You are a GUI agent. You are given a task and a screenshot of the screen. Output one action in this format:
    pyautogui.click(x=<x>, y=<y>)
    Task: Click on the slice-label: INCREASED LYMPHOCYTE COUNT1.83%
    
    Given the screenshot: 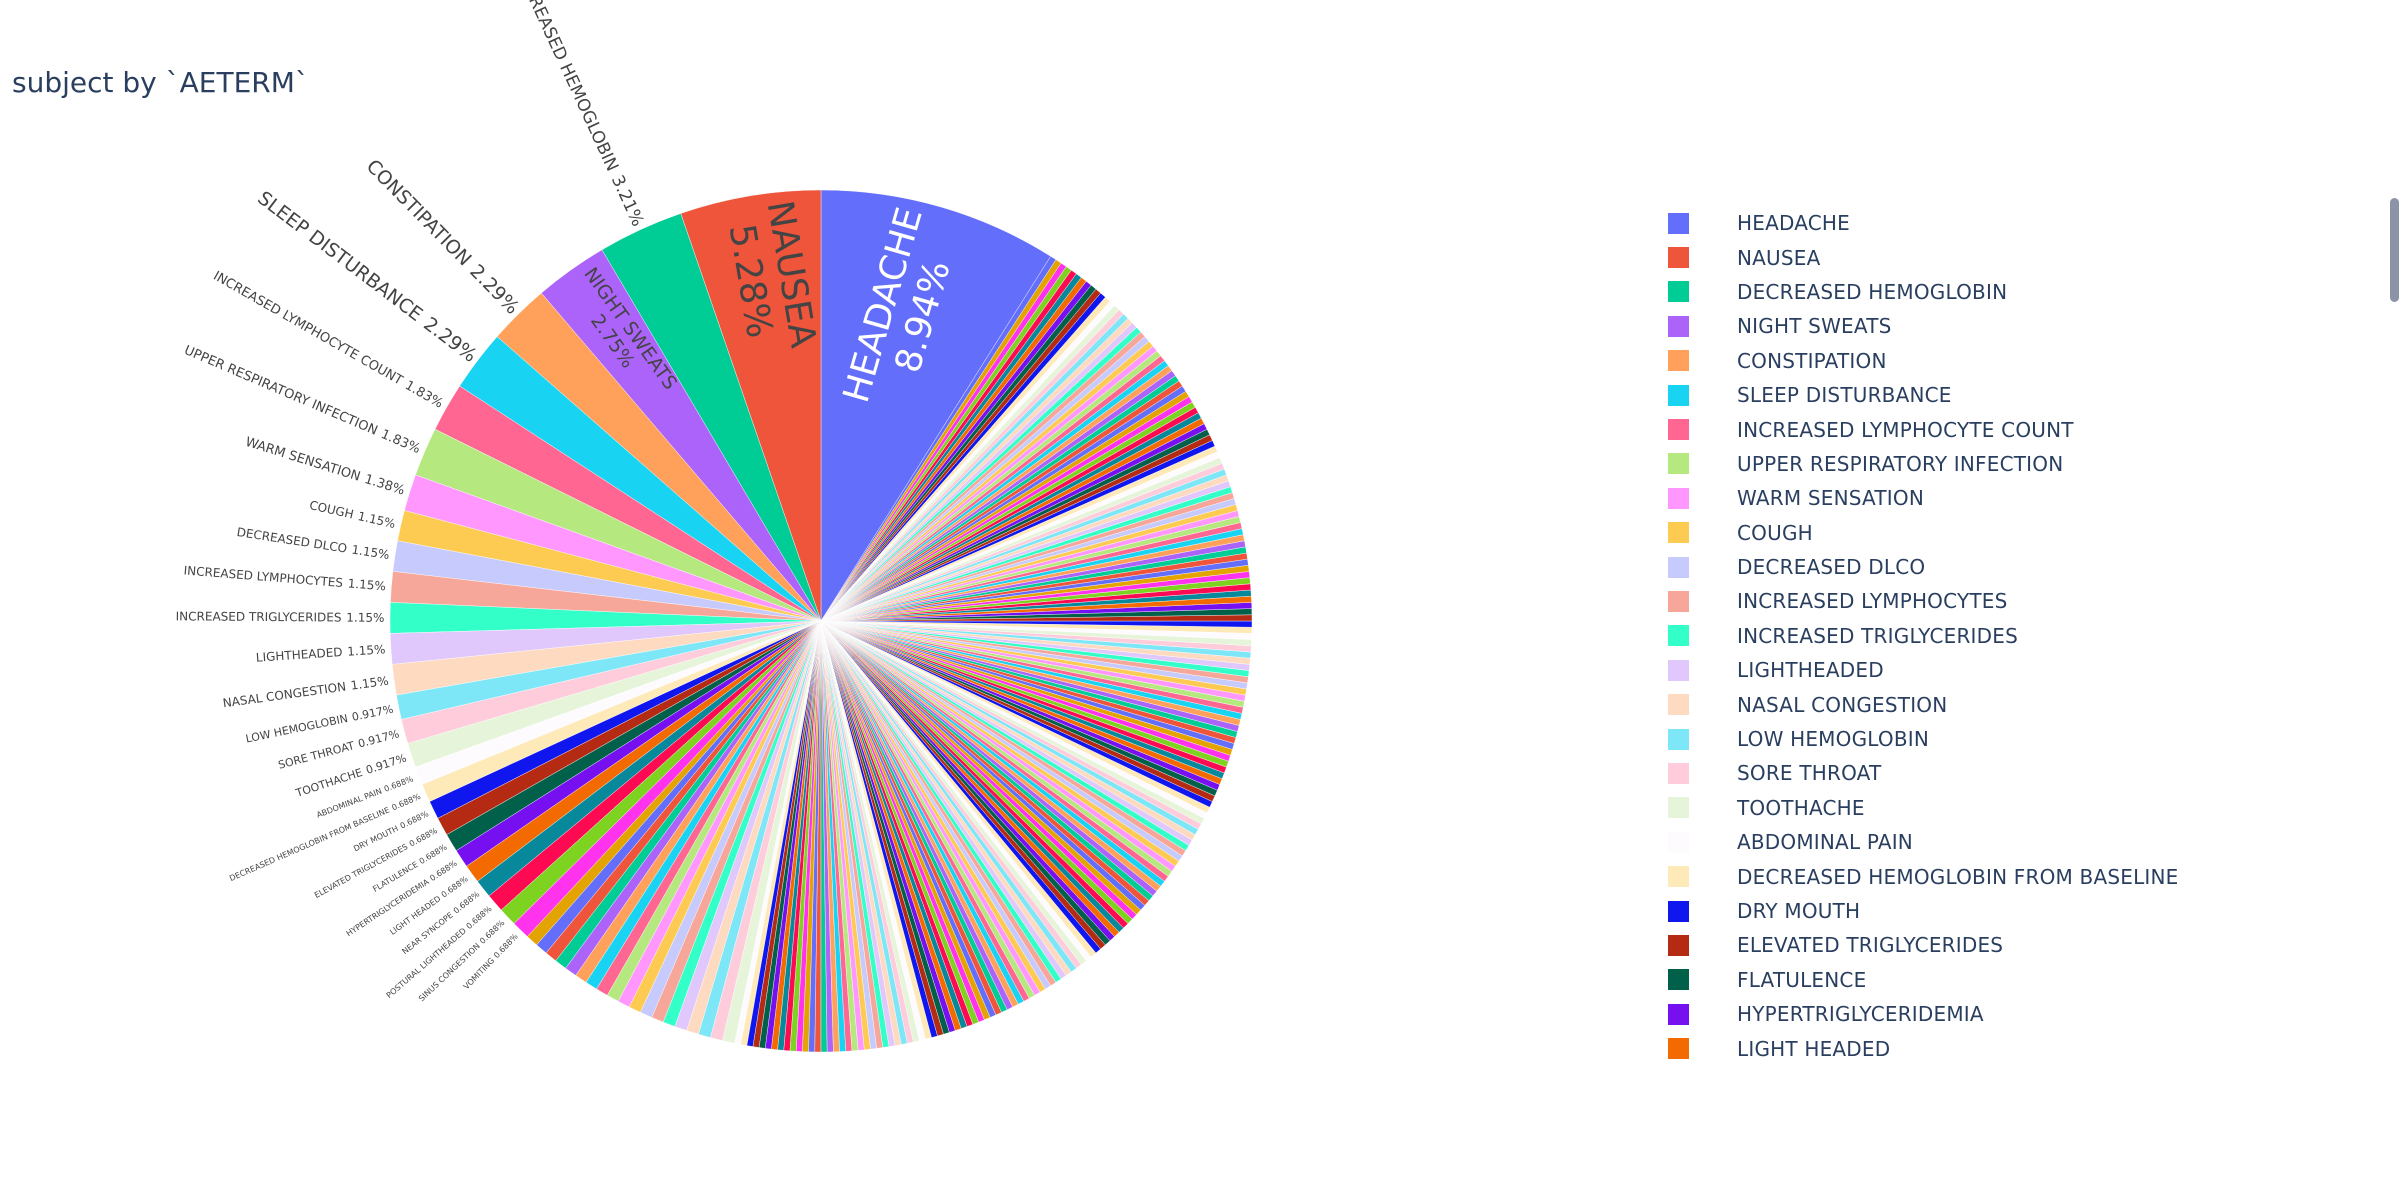 What is the action you would take?
    pyautogui.click(x=328, y=339)
    